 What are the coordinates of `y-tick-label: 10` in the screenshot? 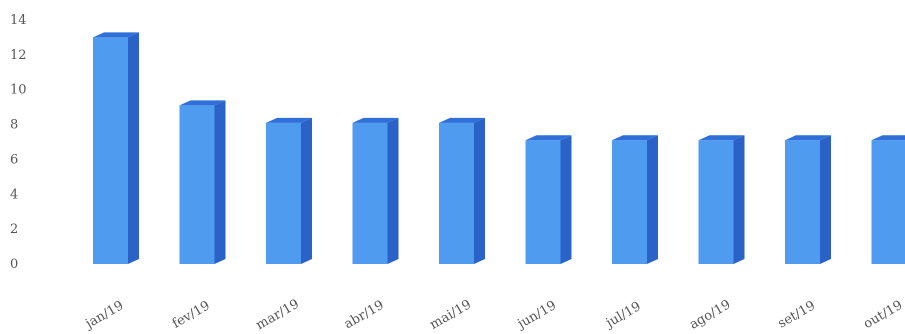 It's located at (18, 90).